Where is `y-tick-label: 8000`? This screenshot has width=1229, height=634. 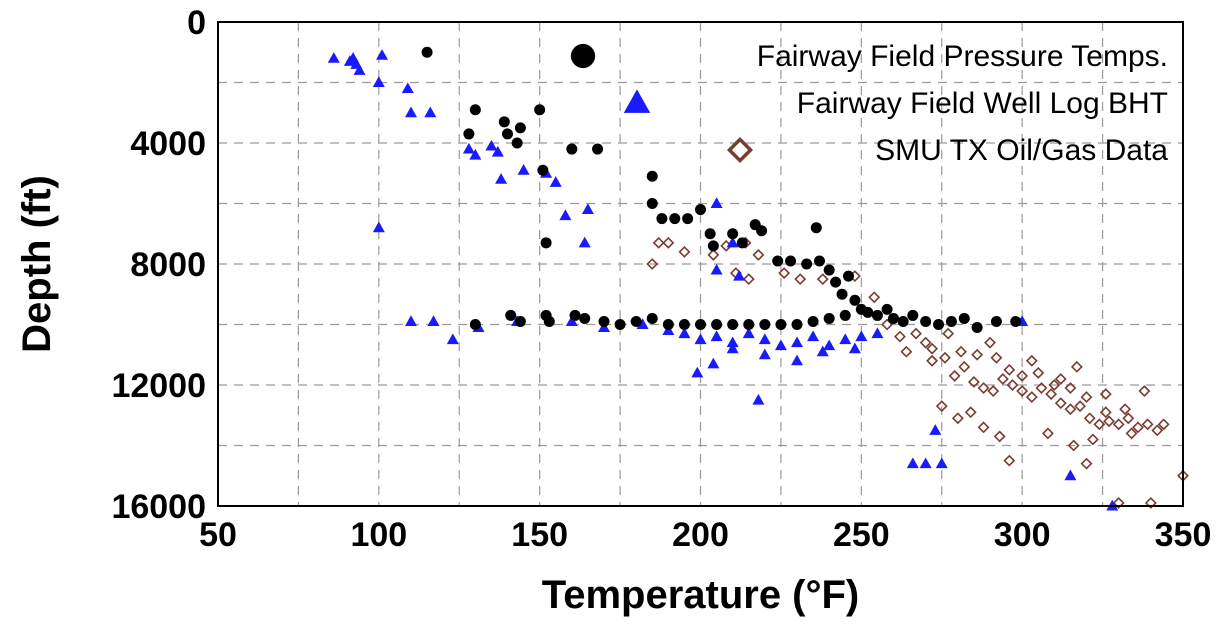
y-tick-label: 8000 is located at coordinates (168, 265).